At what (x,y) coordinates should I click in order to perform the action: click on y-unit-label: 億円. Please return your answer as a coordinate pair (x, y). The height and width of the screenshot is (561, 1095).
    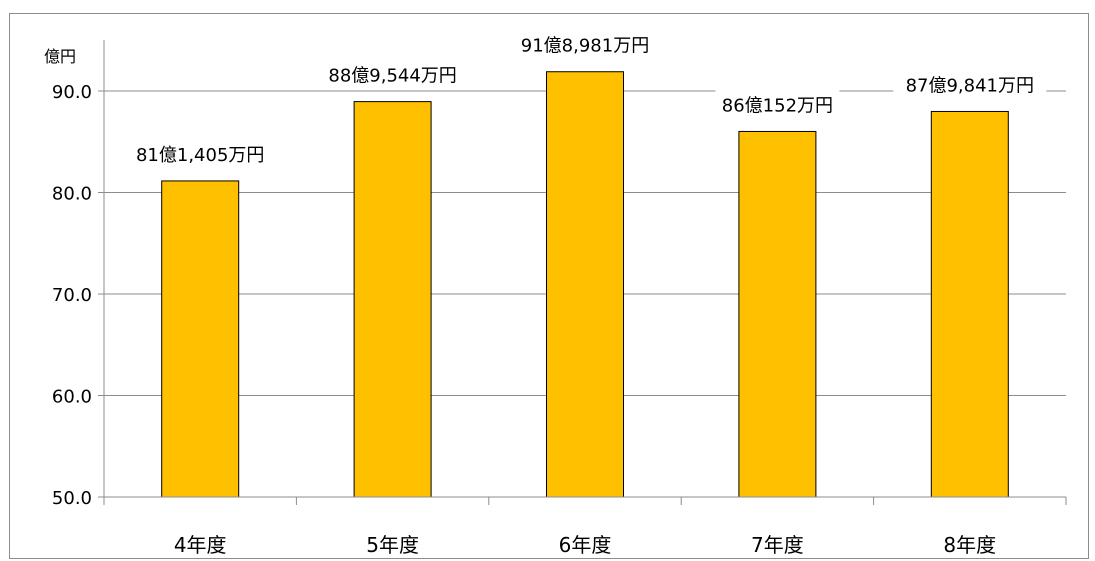
    Looking at the image, I should click on (60, 56).